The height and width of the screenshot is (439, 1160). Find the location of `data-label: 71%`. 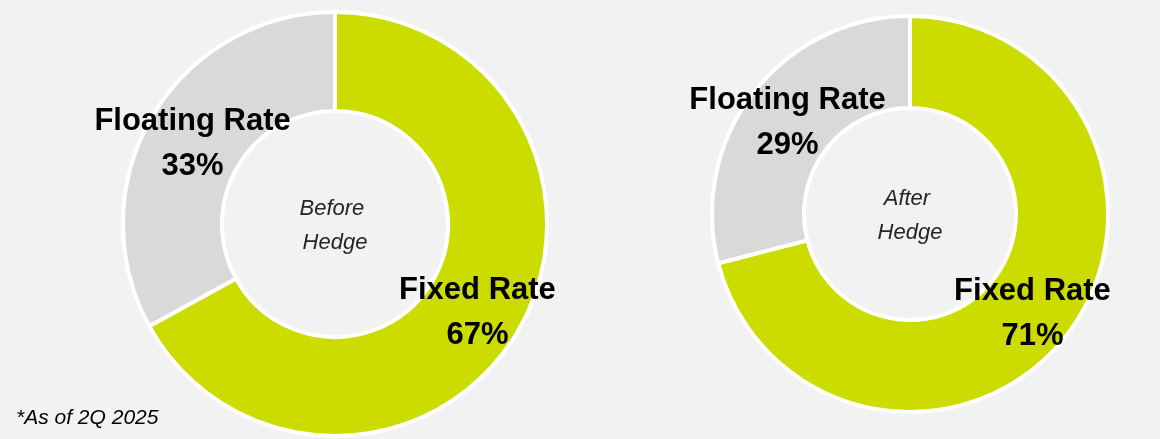

data-label: 71% is located at coordinates (1032, 334).